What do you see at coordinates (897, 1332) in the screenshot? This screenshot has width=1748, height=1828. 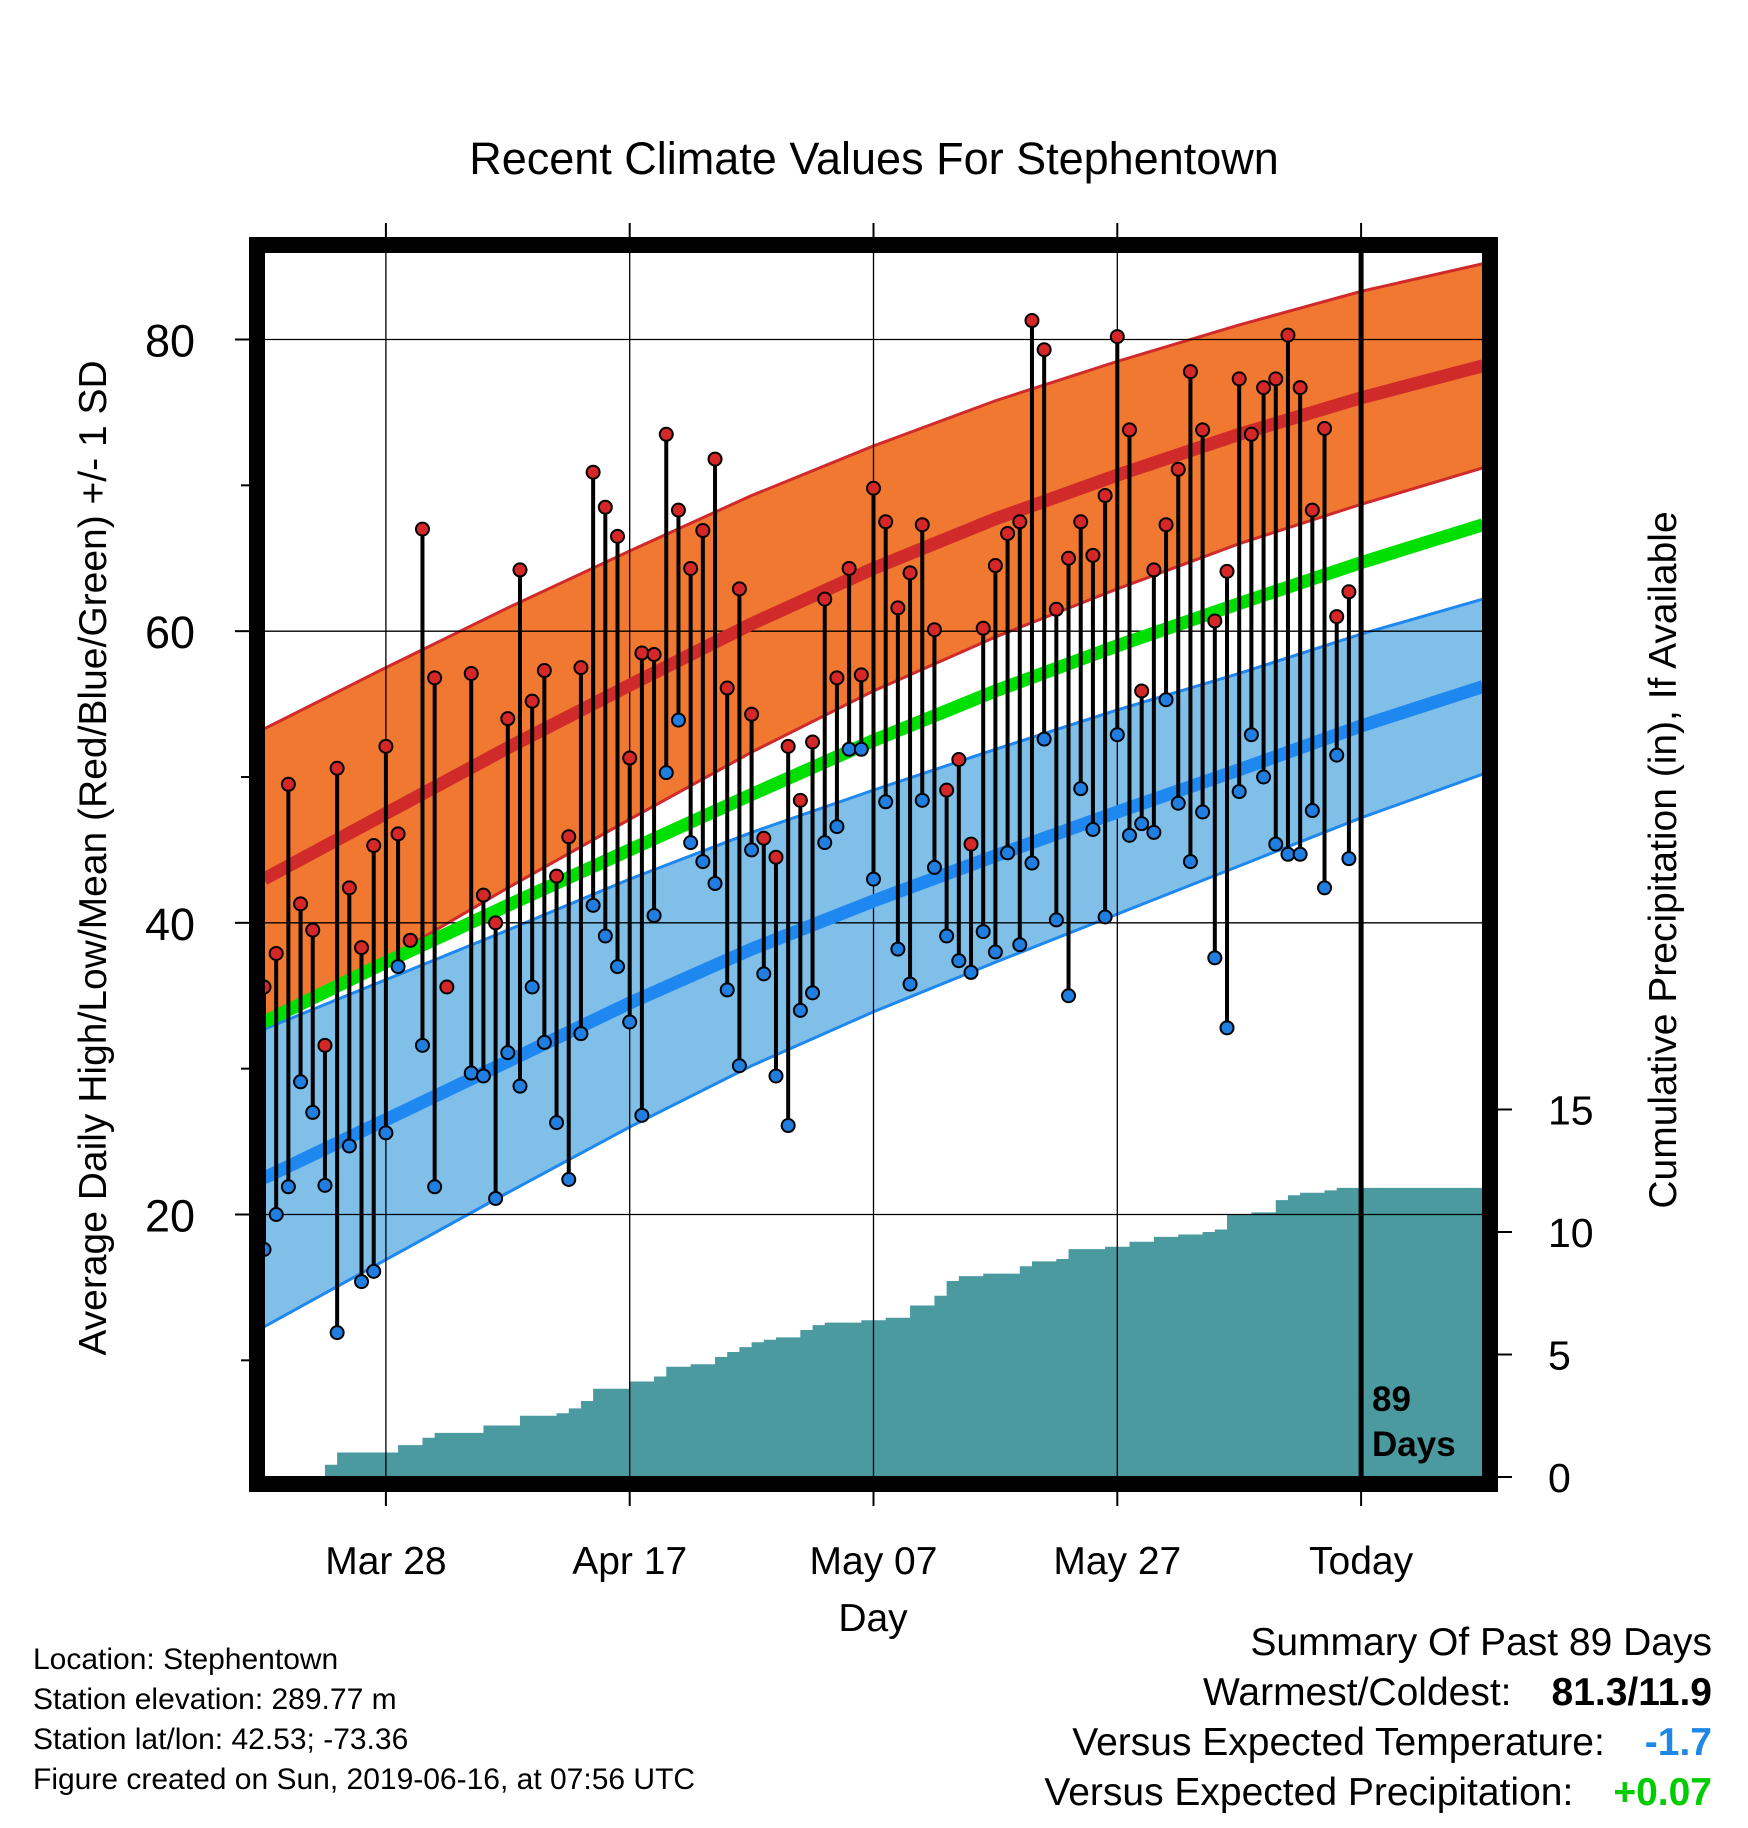 I see `cumulative-precipitation-area` at bounding box center [897, 1332].